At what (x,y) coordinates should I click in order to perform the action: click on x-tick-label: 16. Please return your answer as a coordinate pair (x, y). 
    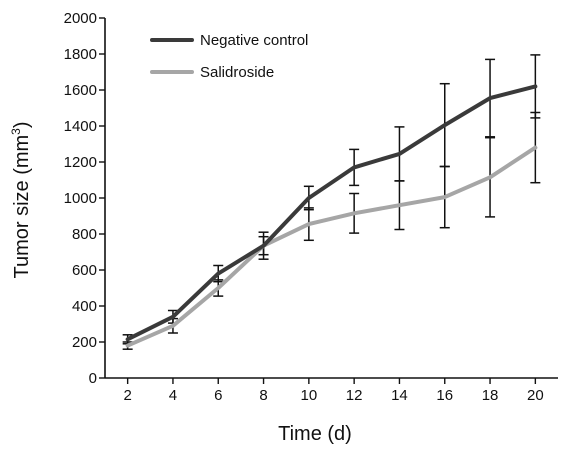
    Looking at the image, I should click on (444, 395).